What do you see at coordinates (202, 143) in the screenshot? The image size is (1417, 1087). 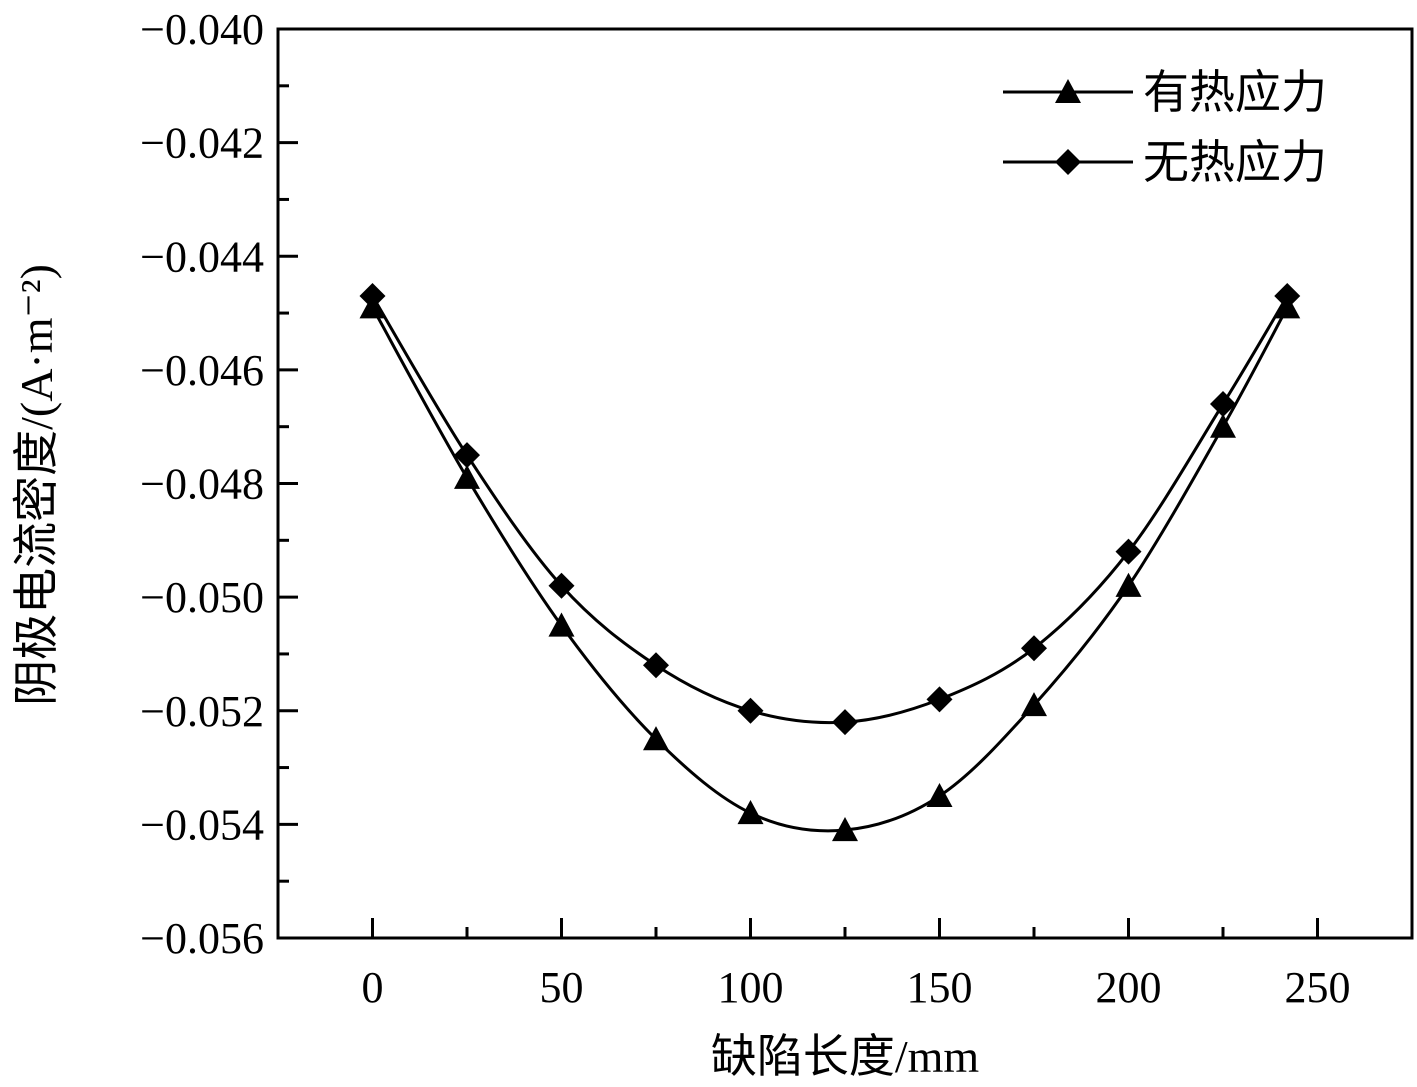 I see `y-tick-label: −0.042` at bounding box center [202, 143].